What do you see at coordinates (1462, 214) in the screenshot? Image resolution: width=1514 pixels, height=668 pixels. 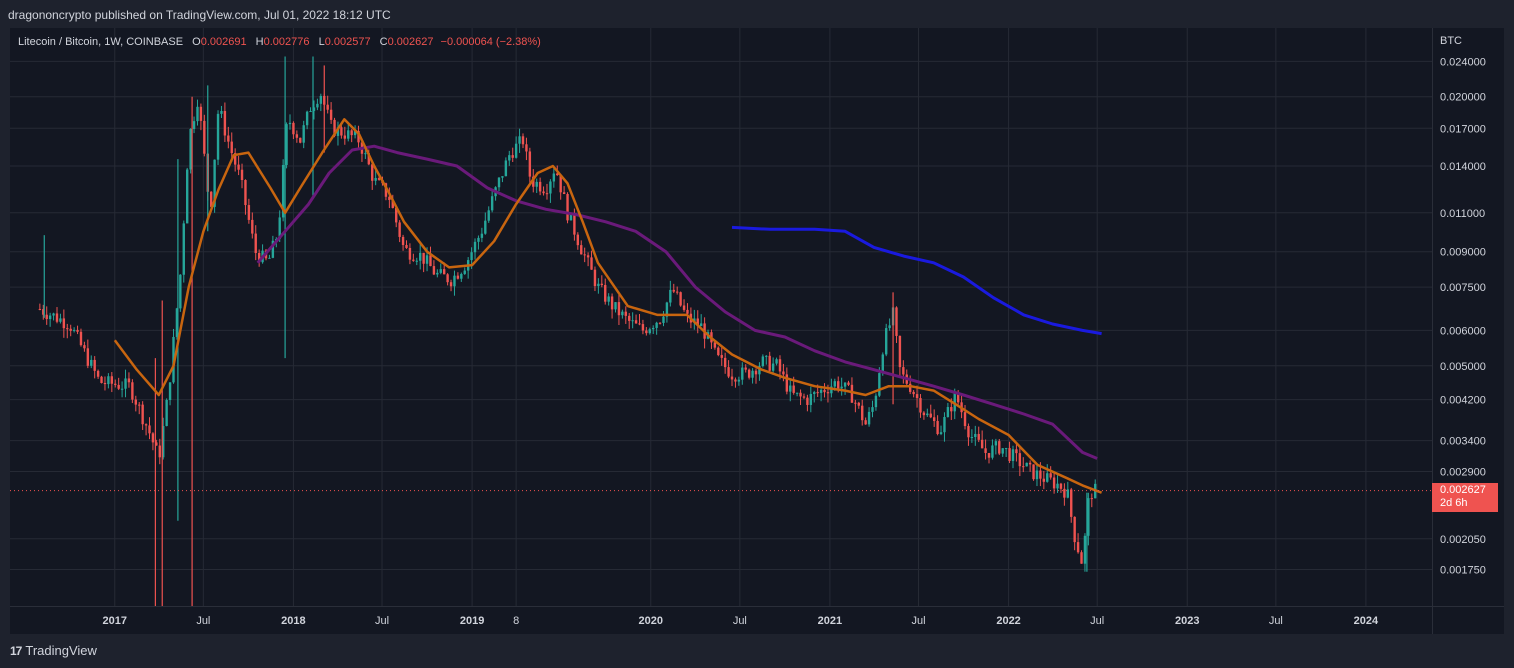 I see `price-axis-label: 0.011000` at bounding box center [1462, 214].